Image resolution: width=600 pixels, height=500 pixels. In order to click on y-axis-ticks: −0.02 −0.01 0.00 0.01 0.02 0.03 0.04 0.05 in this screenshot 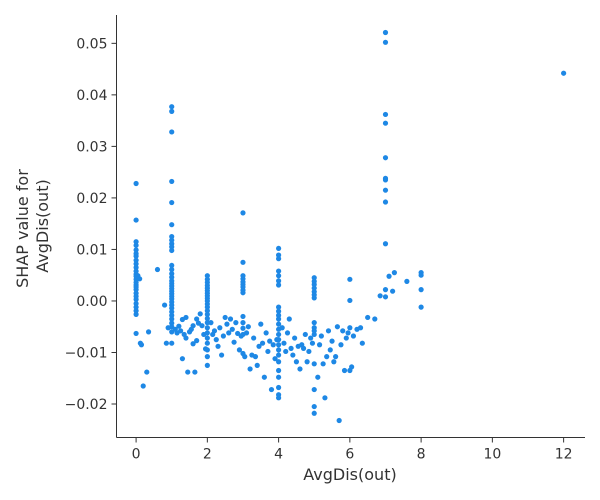, I will do `click(91, 224)`.